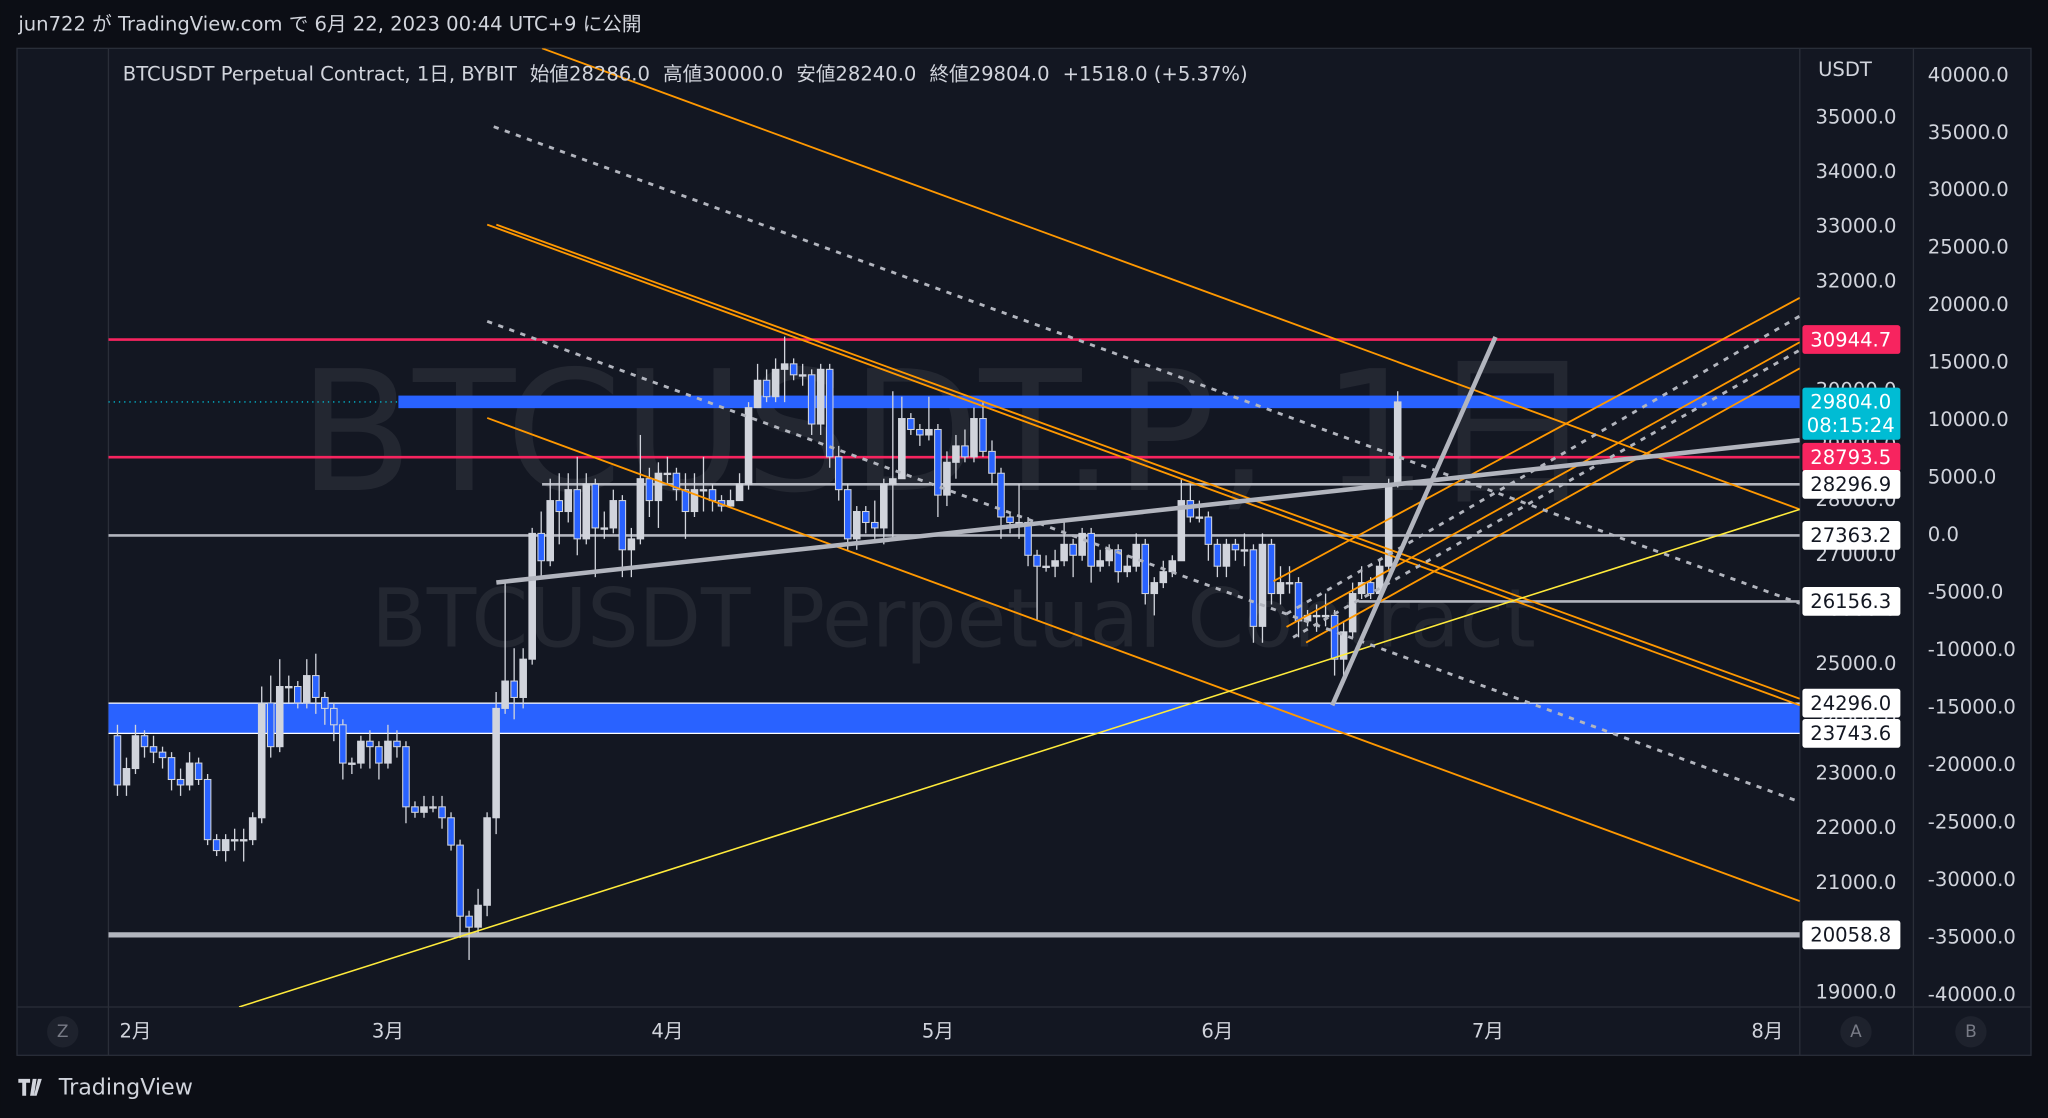 This screenshot has width=2048, height=1118. What do you see at coordinates (1155, 73) in the screenshot?
I see `legend-change: +1518.0 (+5.37%)` at bounding box center [1155, 73].